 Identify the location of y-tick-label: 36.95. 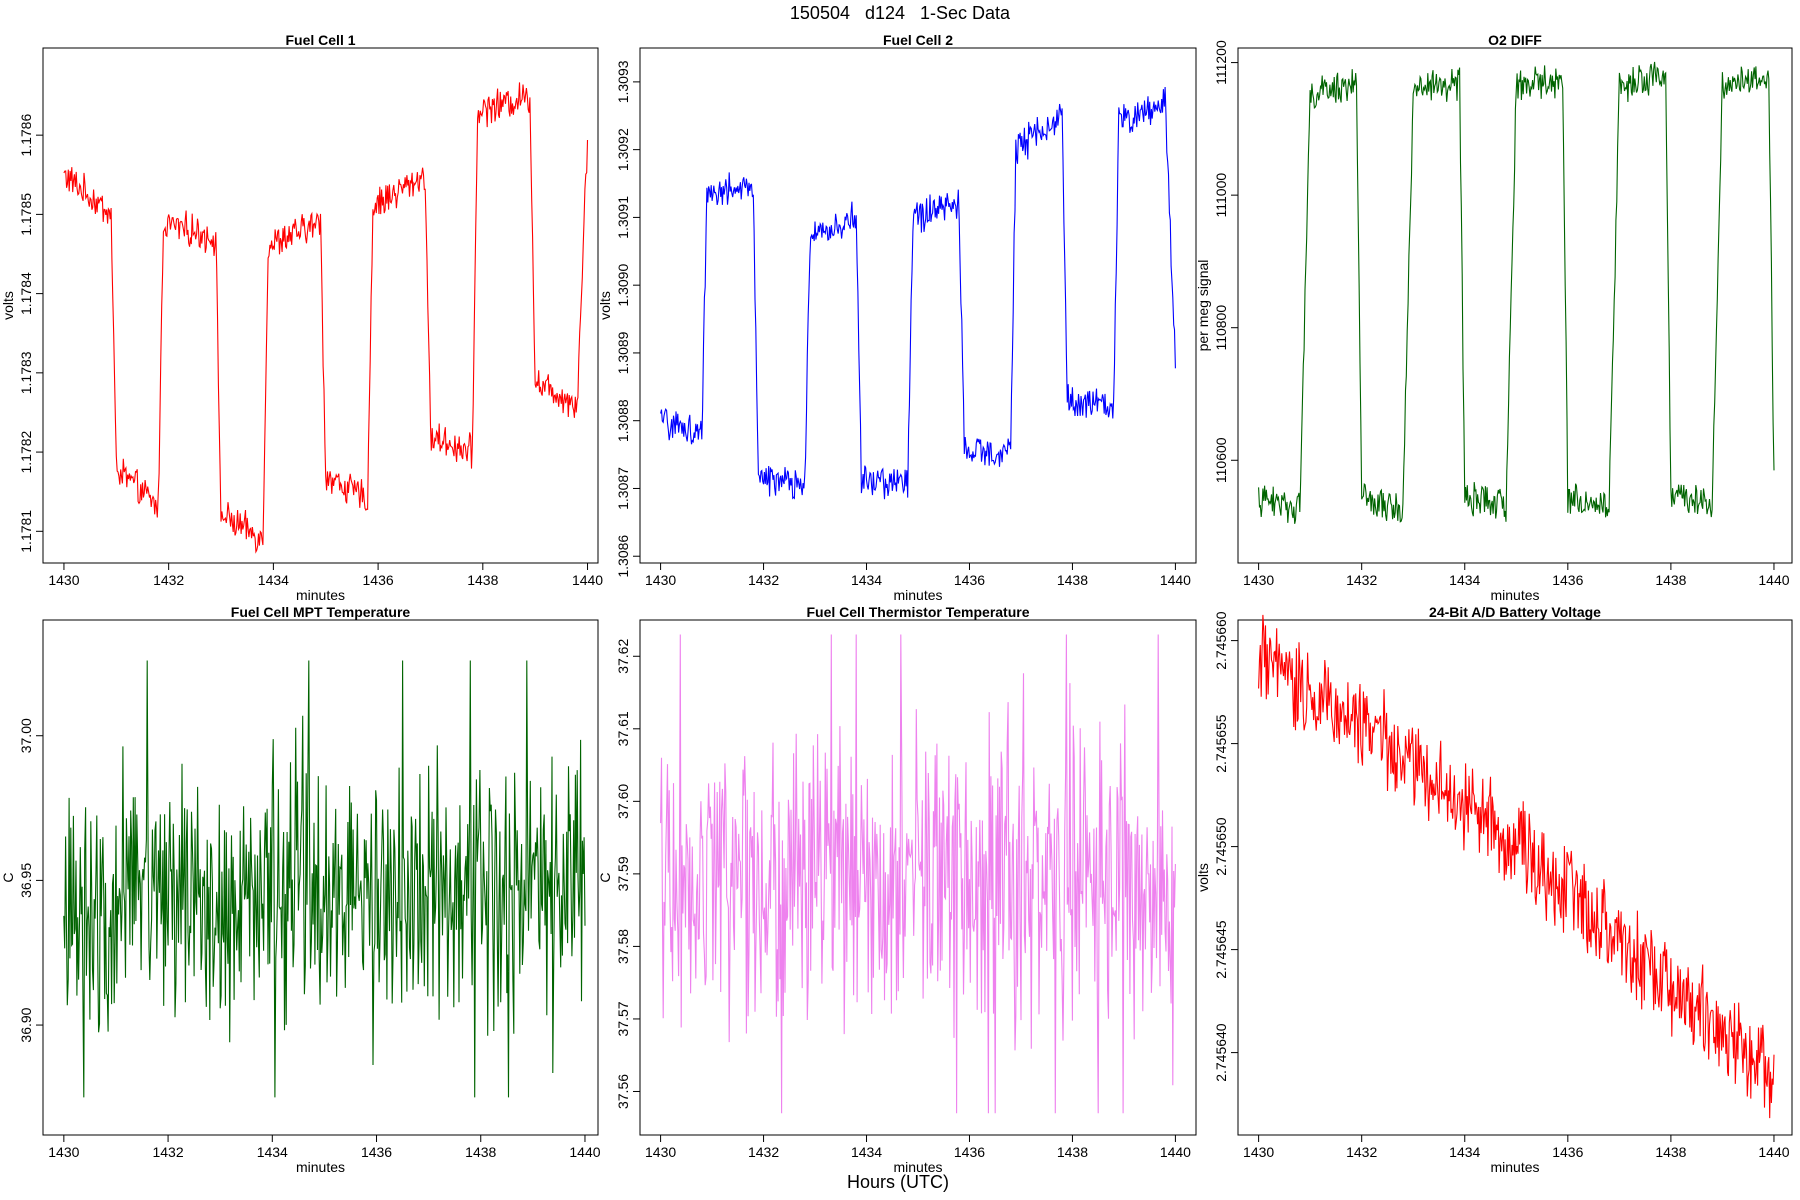
(26, 880).